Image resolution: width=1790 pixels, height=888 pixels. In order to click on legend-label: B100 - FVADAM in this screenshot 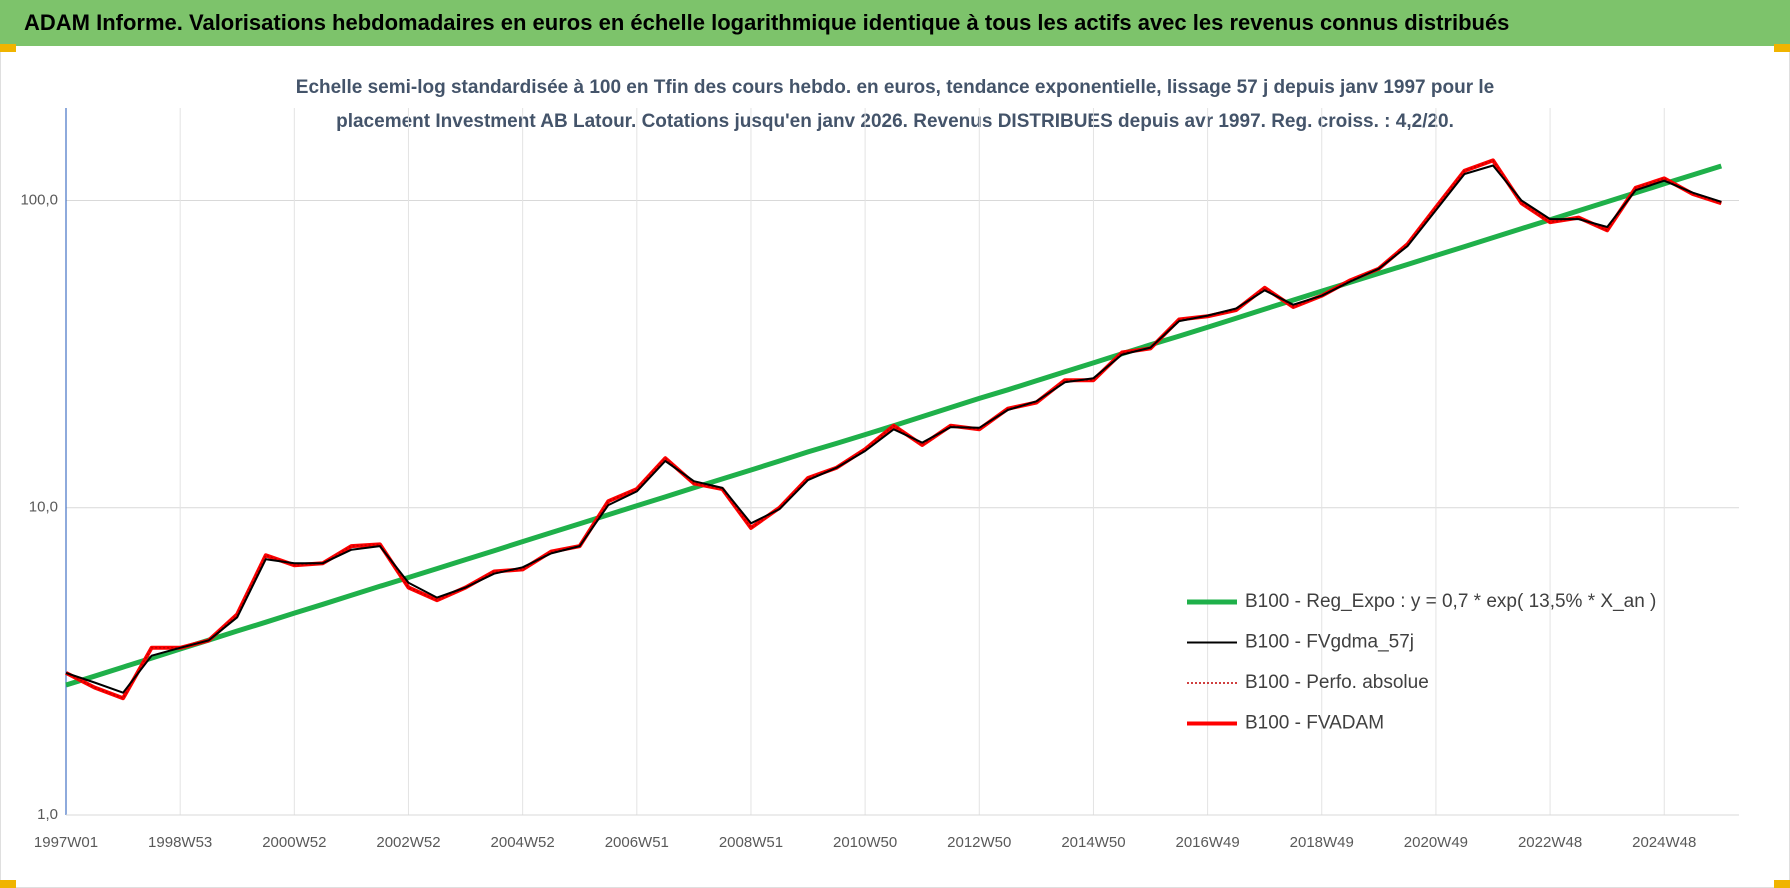, I will do `click(1314, 723)`.